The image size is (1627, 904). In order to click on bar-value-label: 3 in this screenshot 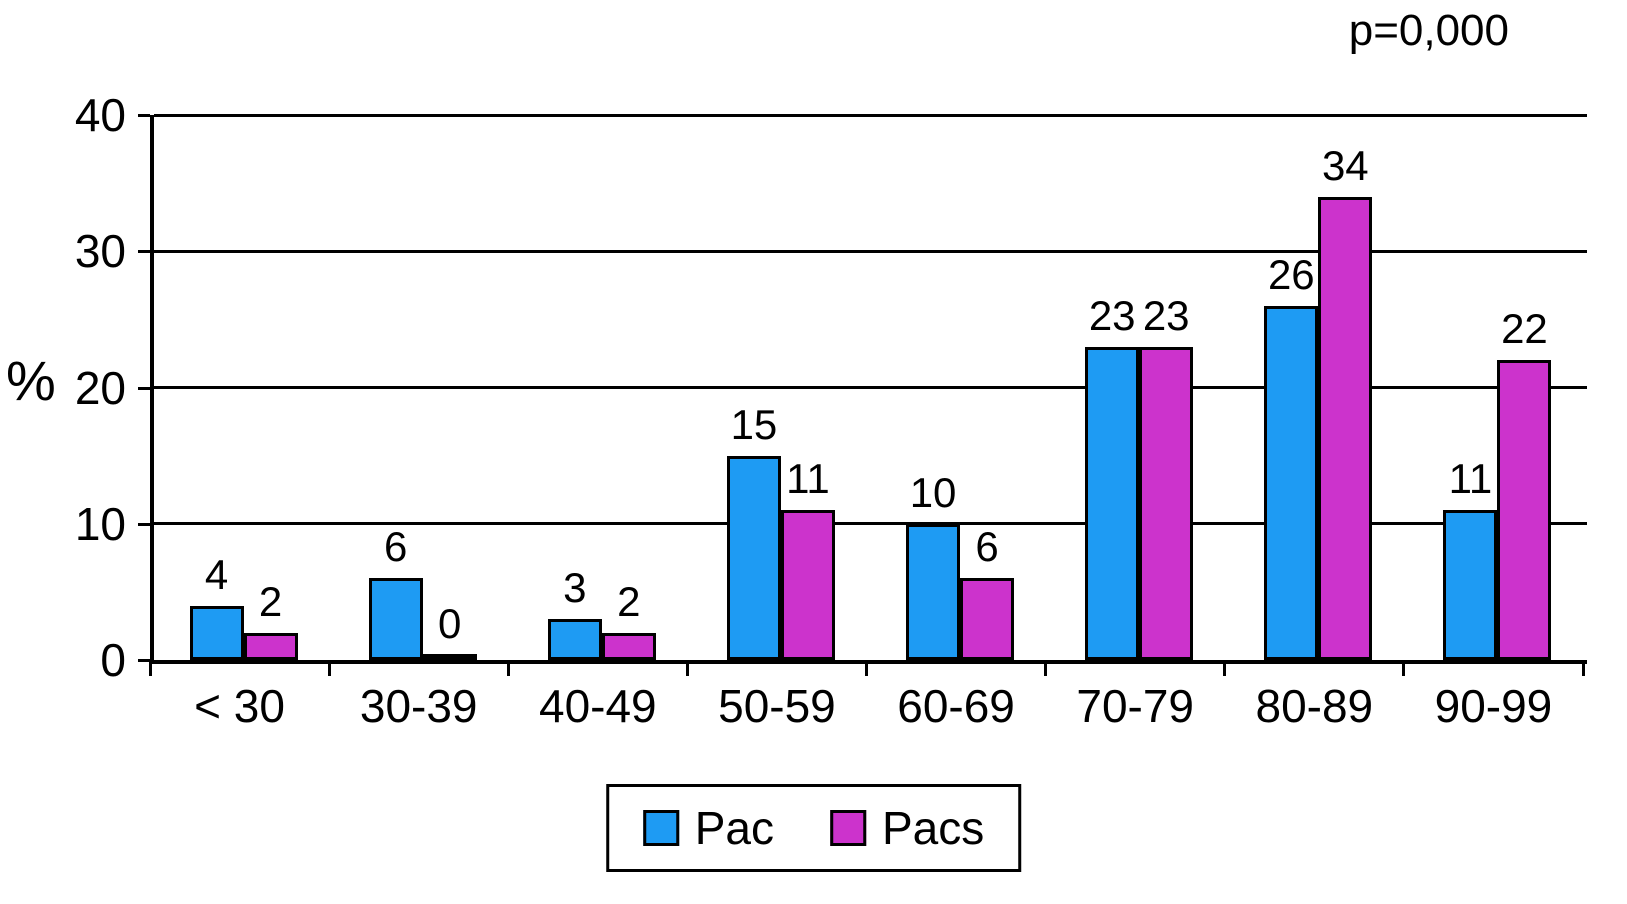, I will do `click(575, 588)`.